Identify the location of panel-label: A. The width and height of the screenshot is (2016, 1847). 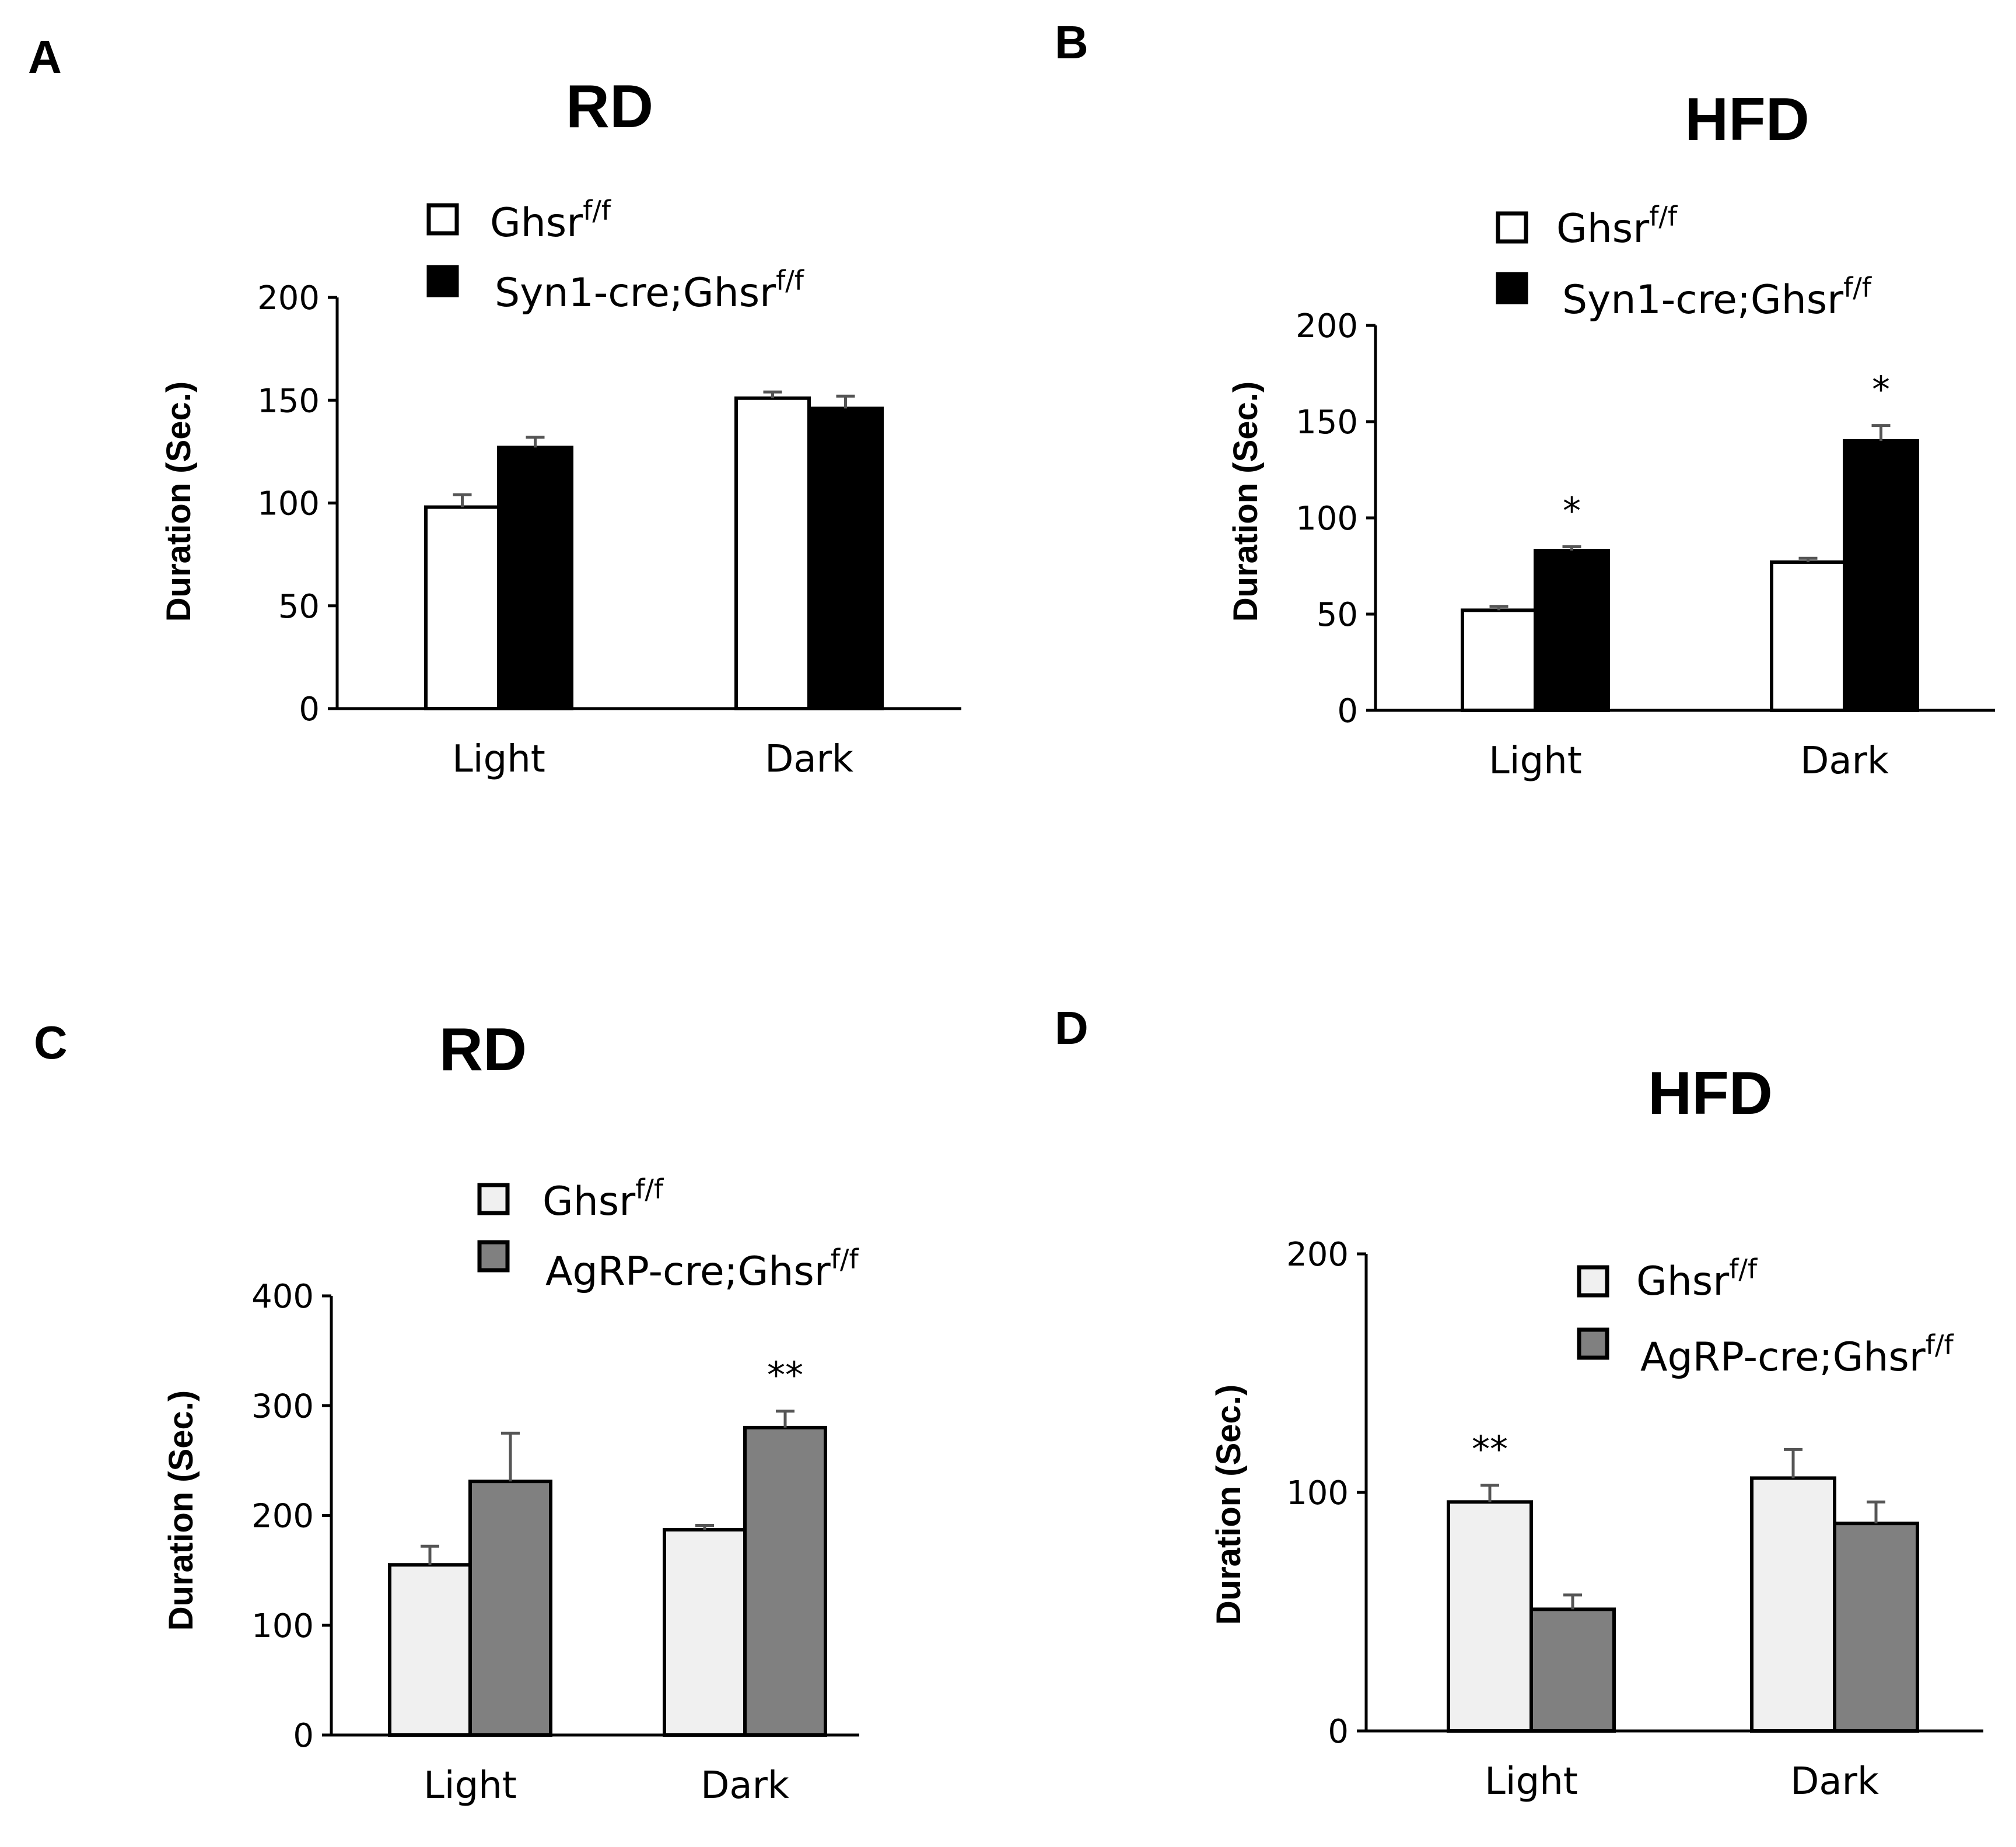
(45, 57).